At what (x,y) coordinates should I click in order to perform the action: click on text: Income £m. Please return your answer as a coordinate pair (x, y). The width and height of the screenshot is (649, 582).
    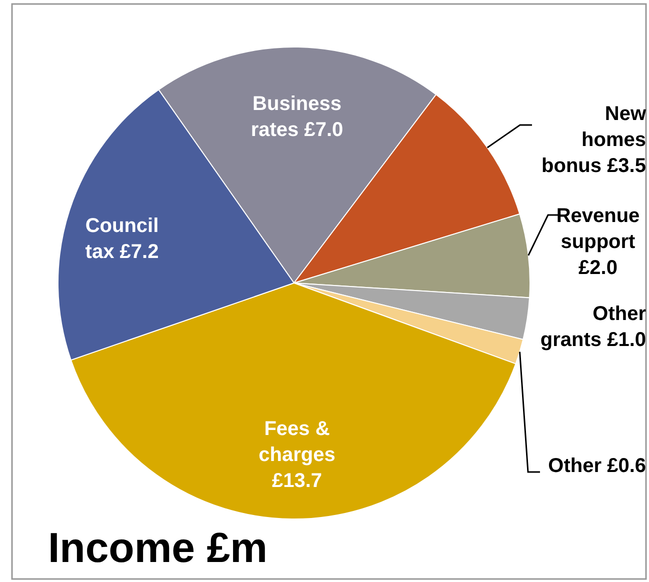
    Looking at the image, I should click on (158, 547).